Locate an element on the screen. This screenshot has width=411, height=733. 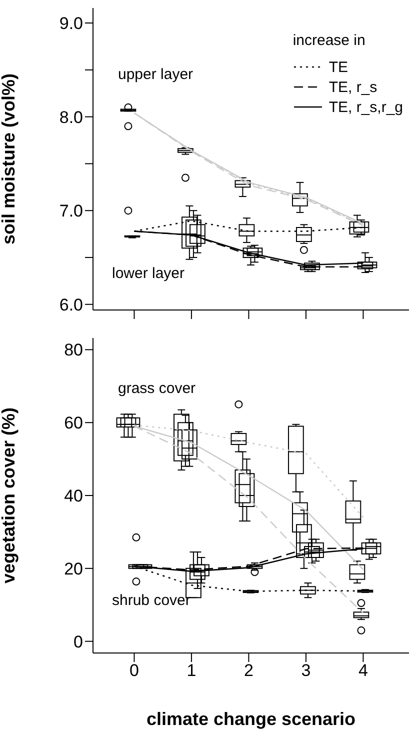
y-axis-title: vegetation cover (%) is located at coordinates (9, 495).